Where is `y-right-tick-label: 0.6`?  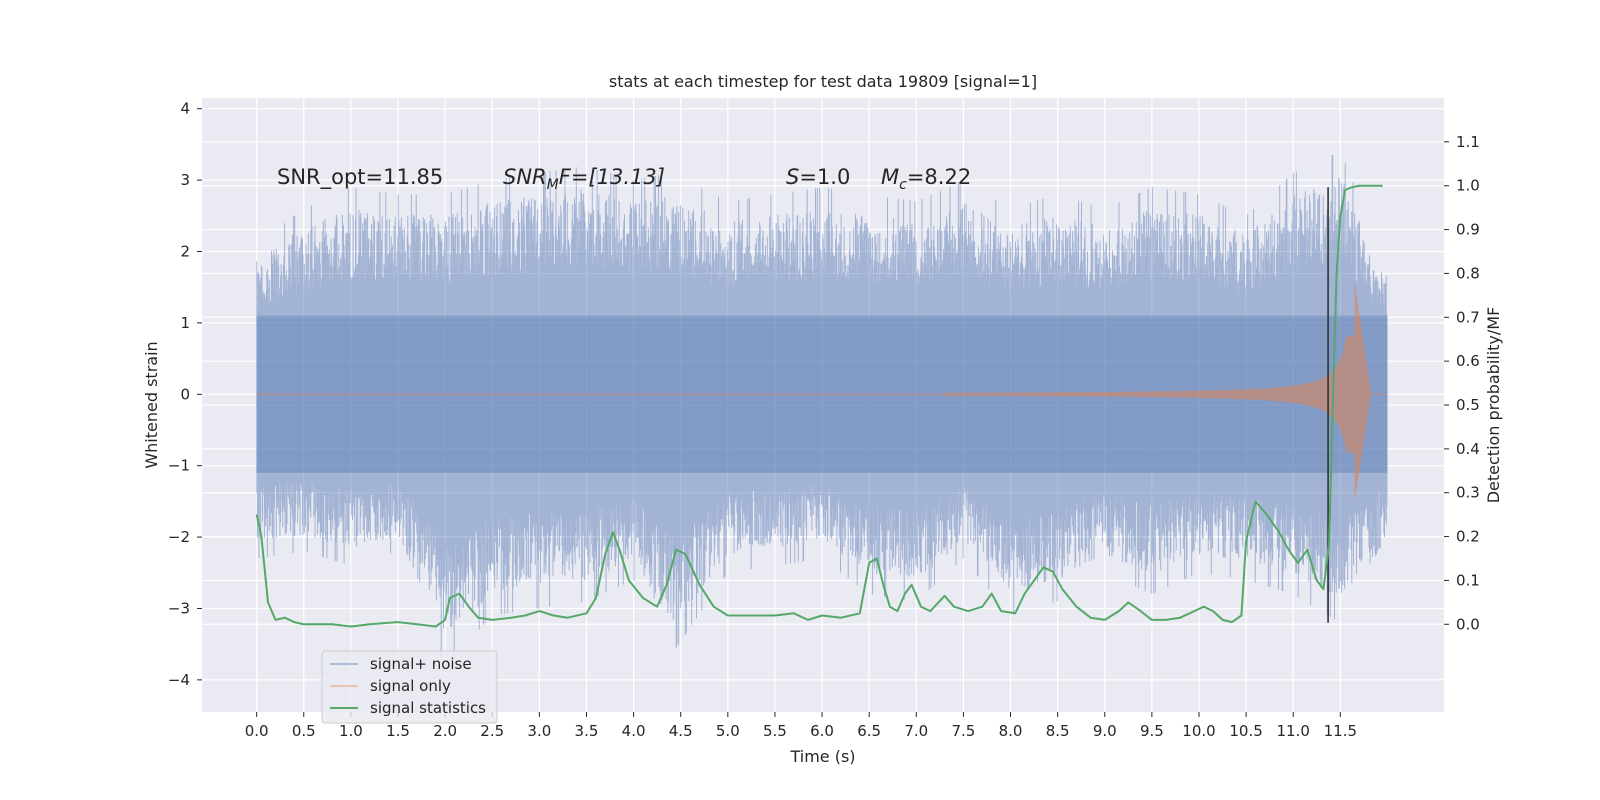 y-right-tick-label: 0.6 is located at coordinates (1468, 361).